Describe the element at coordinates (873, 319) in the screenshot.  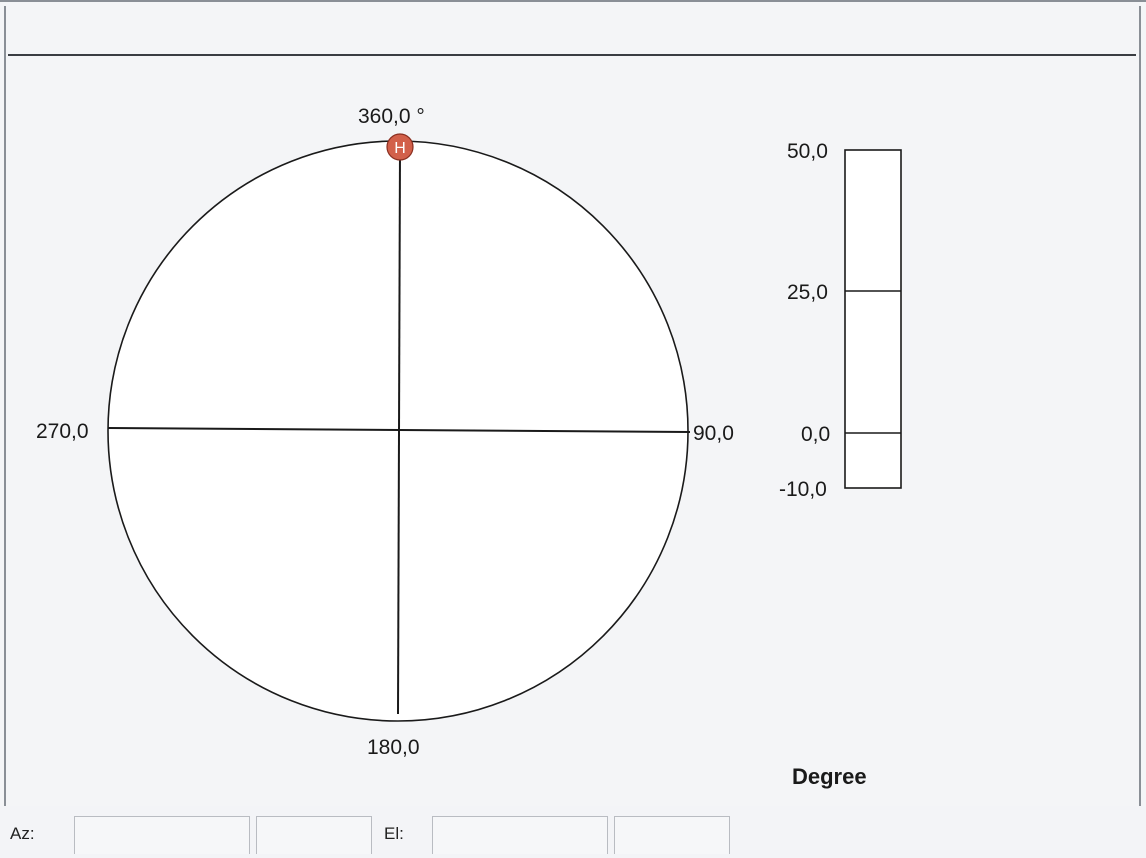
I see `elevation-bar` at that location.